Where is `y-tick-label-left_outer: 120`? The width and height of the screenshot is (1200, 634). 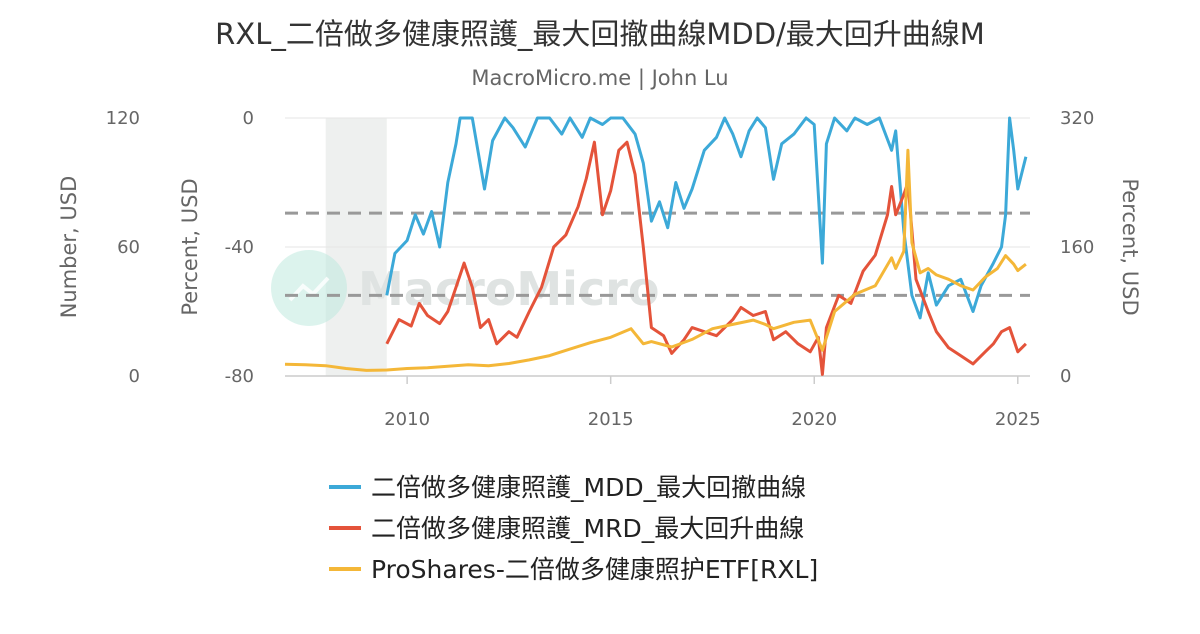 y-tick-label-left_outer: 120 is located at coordinates (123, 118).